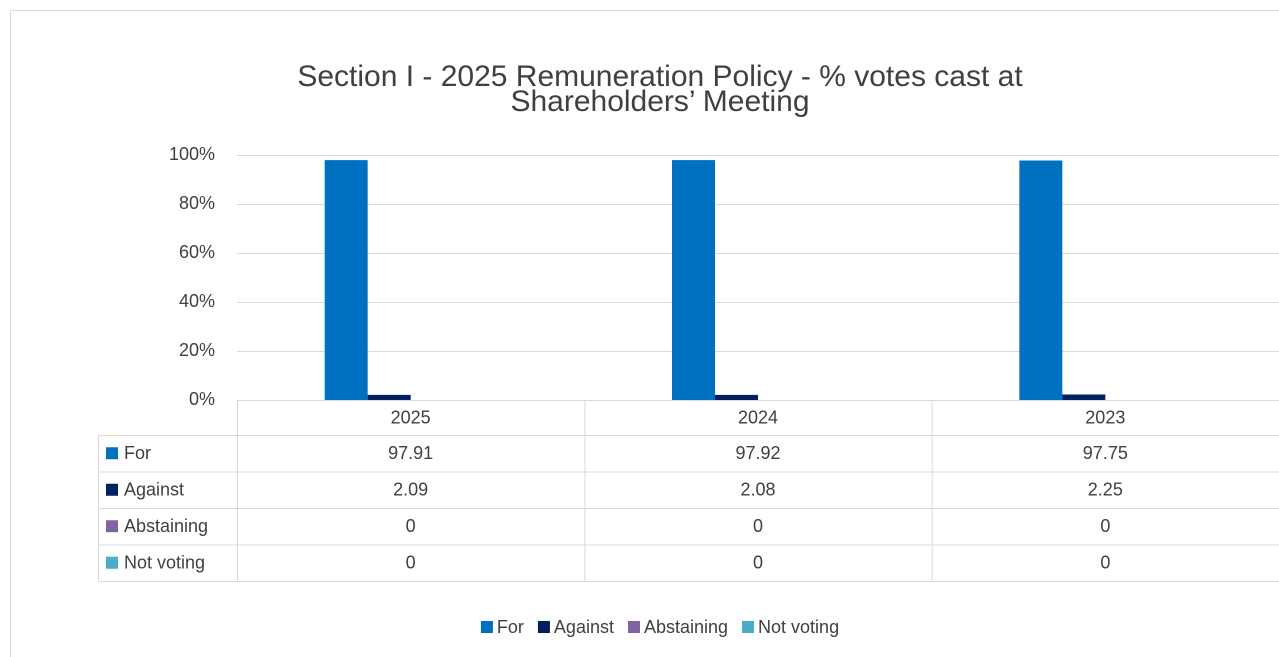 This screenshot has width=1279, height=657. What do you see at coordinates (1105, 417) in the screenshot?
I see `category-label: 2023` at bounding box center [1105, 417].